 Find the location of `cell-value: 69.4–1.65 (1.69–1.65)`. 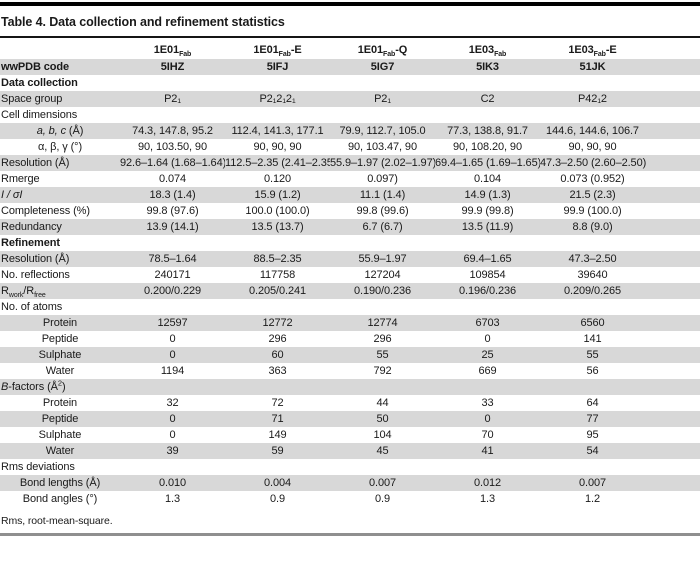

cell-value: 69.4–1.65 (1.69–1.65) is located at coordinates (487, 163).